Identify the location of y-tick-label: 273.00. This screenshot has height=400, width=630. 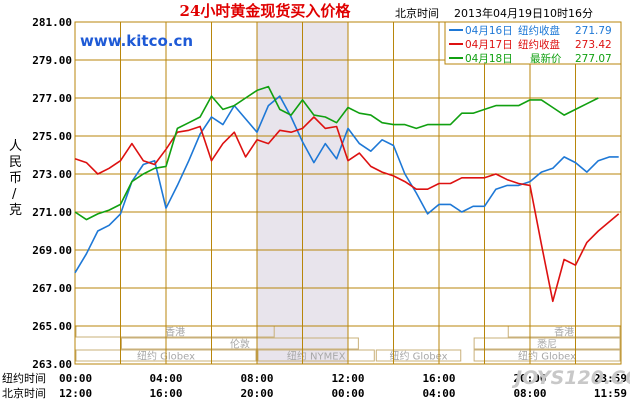
(52, 174).